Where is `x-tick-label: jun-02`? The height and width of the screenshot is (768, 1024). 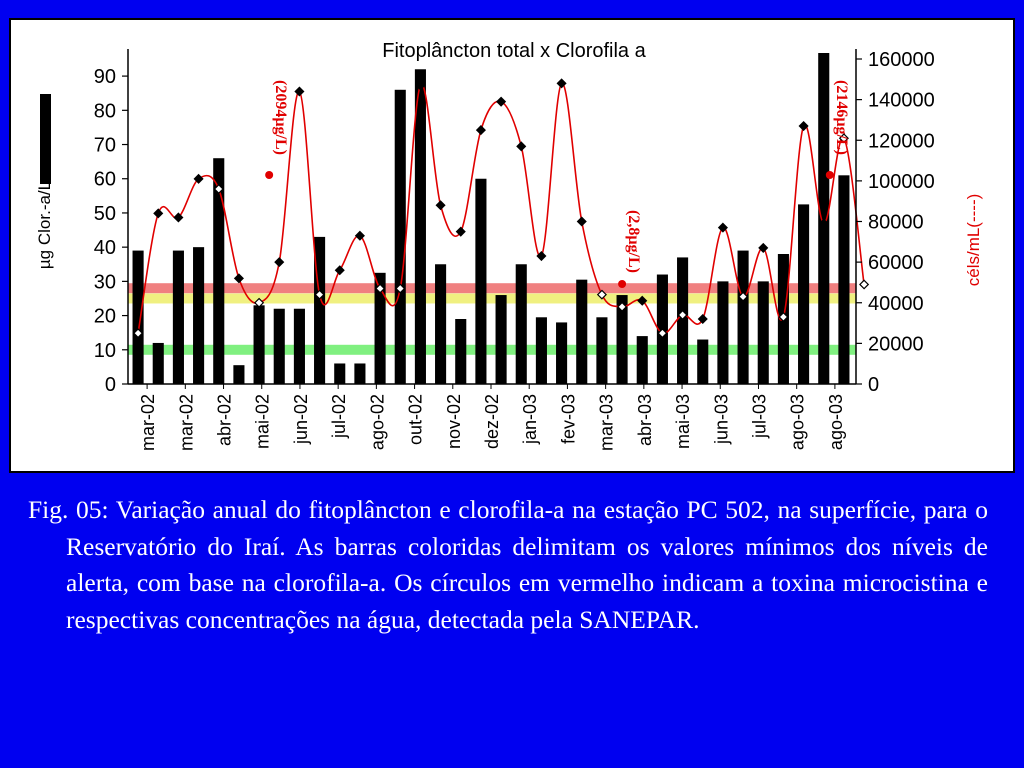 x-tick-label: jun-02 is located at coordinates (301, 419).